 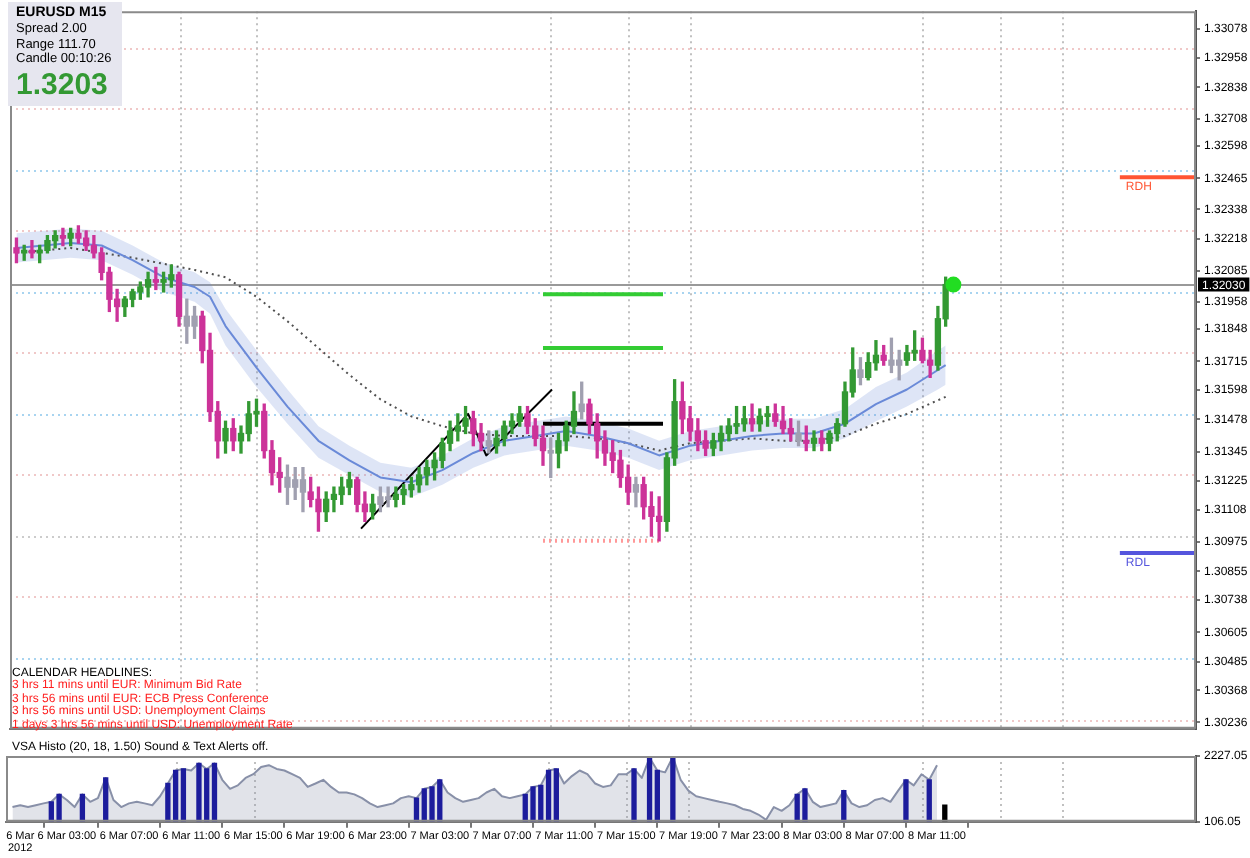 I want to click on annotation: 1.3203, so click(x=63, y=84).